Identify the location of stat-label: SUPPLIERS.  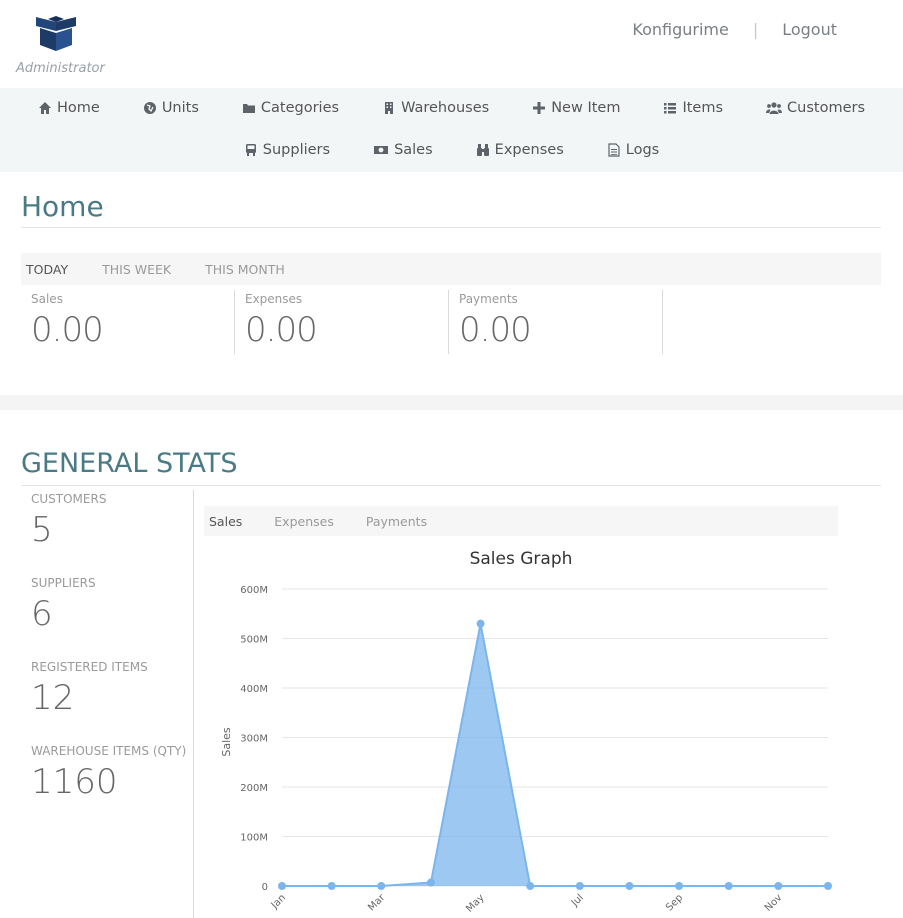
(63, 583).